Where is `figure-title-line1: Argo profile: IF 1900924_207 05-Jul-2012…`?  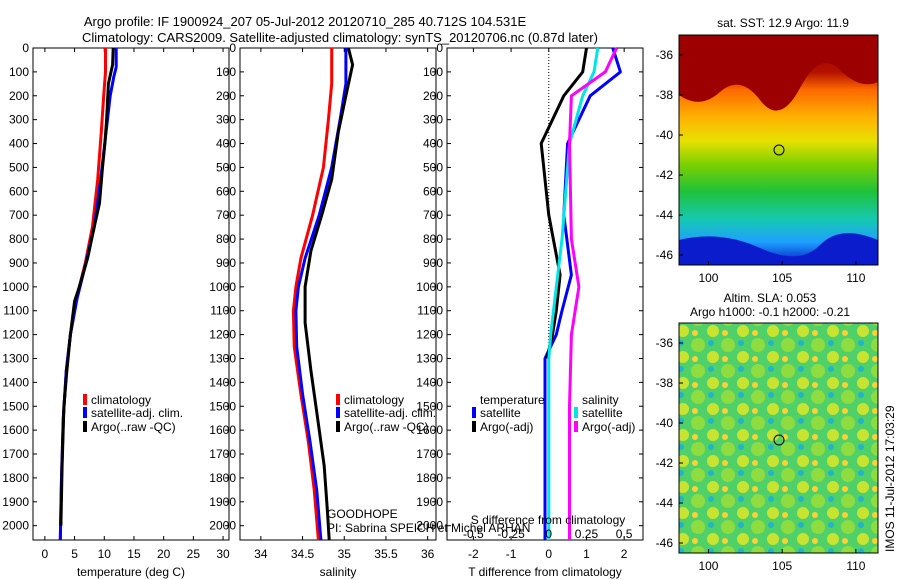 figure-title-line1: Argo profile: IF 1900924_207 05-Jul-2012… is located at coordinates (305, 21).